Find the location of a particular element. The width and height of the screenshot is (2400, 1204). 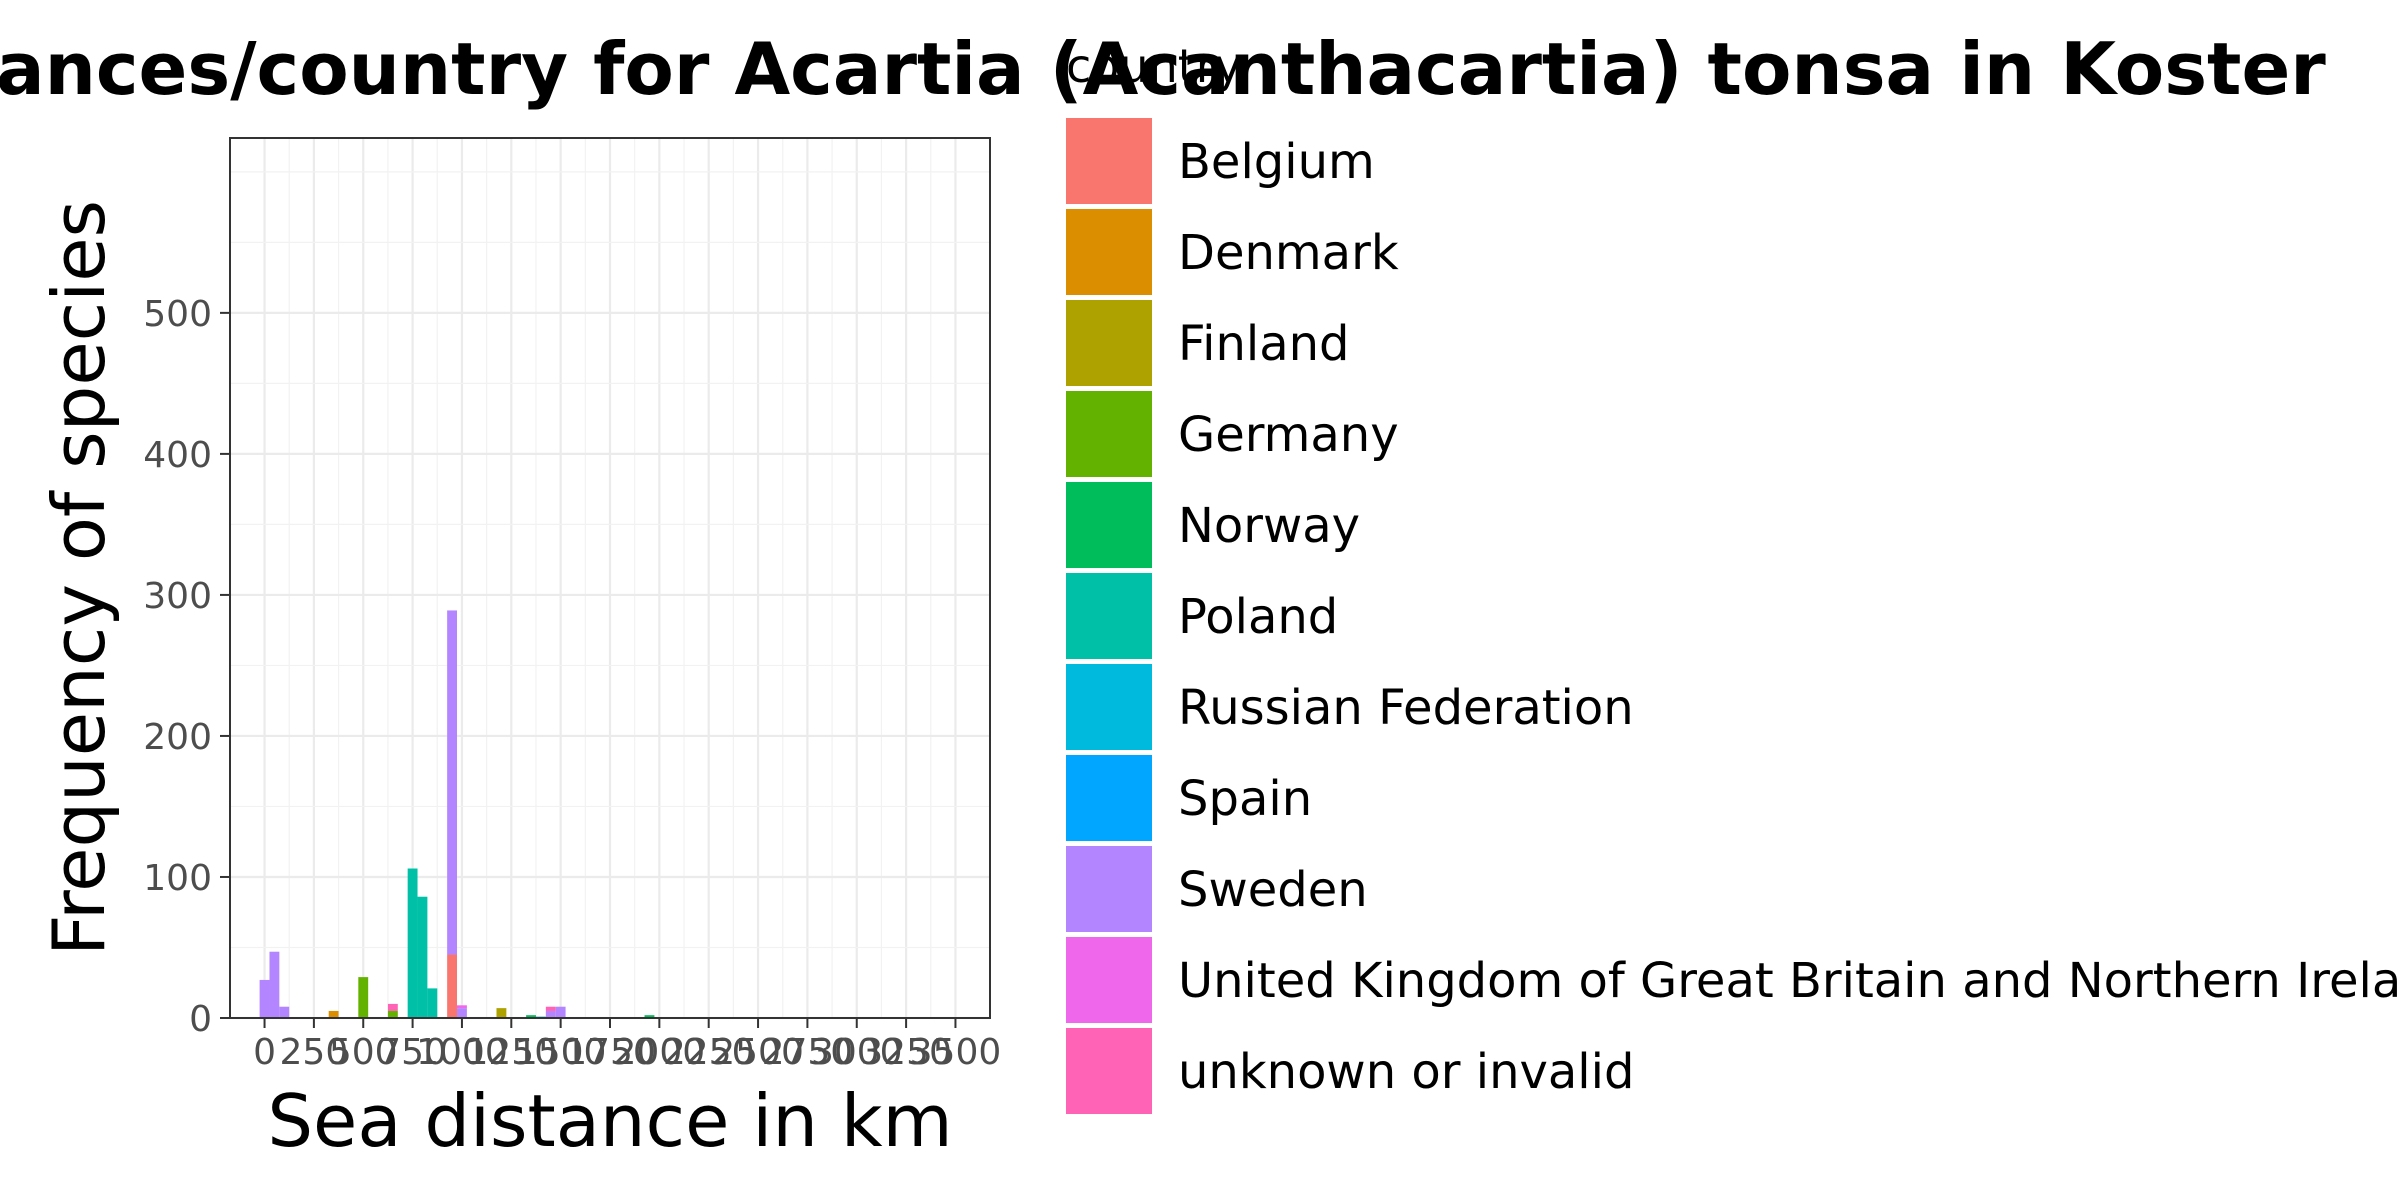

legend-label: Russian Federation is located at coordinates (1406, 708).